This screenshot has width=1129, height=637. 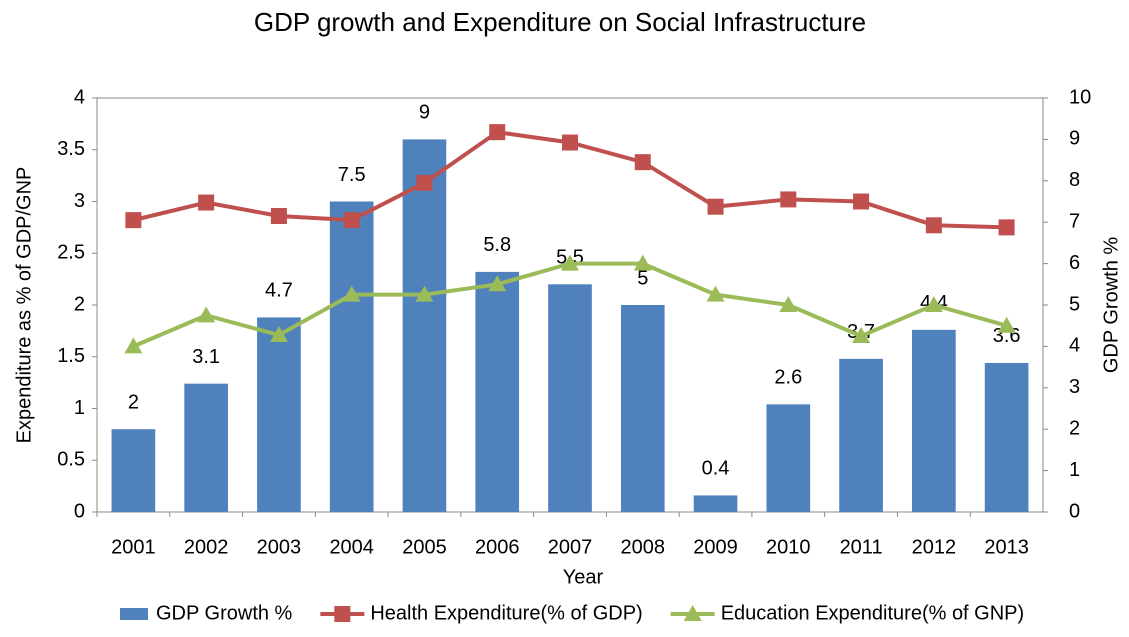 I want to click on legend-label: Health Expenditure(% of GDP), so click(x=506, y=613).